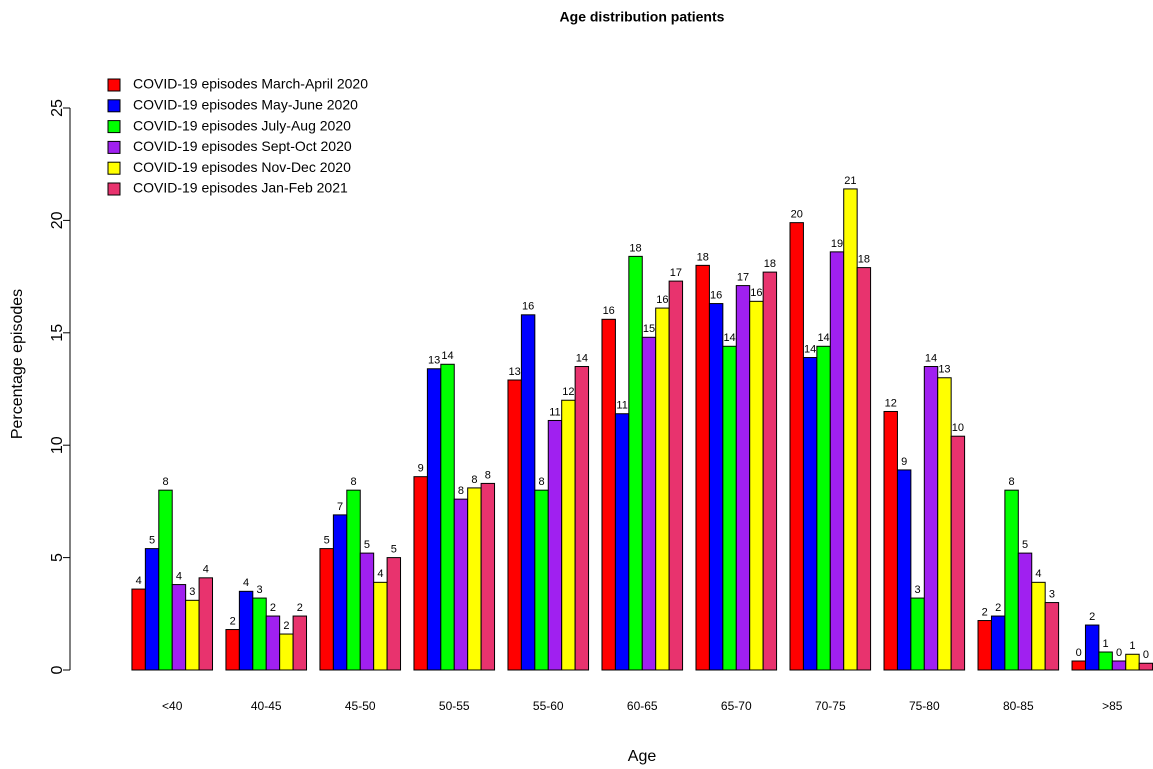 This screenshot has width=1153, height=769. Describe the element at coordinates (830, 706) in the screenshot. I see `x-tick-label: 70-75` at that location.